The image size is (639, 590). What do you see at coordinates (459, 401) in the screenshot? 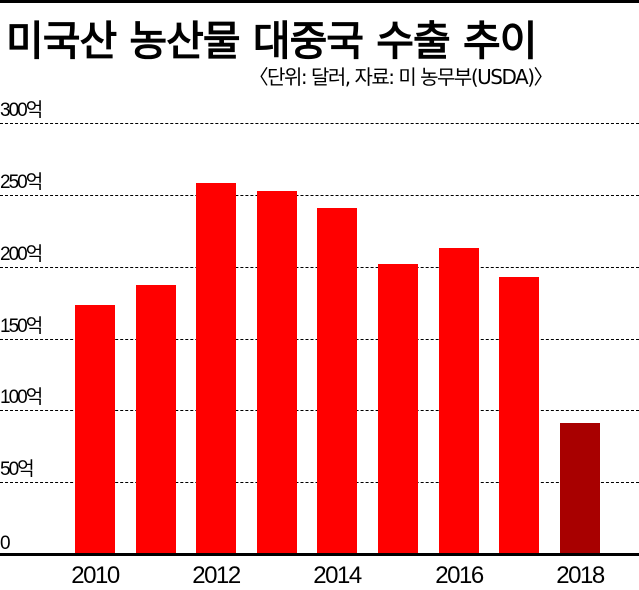
I see `bar-2016` at bounding box center [459, 401].